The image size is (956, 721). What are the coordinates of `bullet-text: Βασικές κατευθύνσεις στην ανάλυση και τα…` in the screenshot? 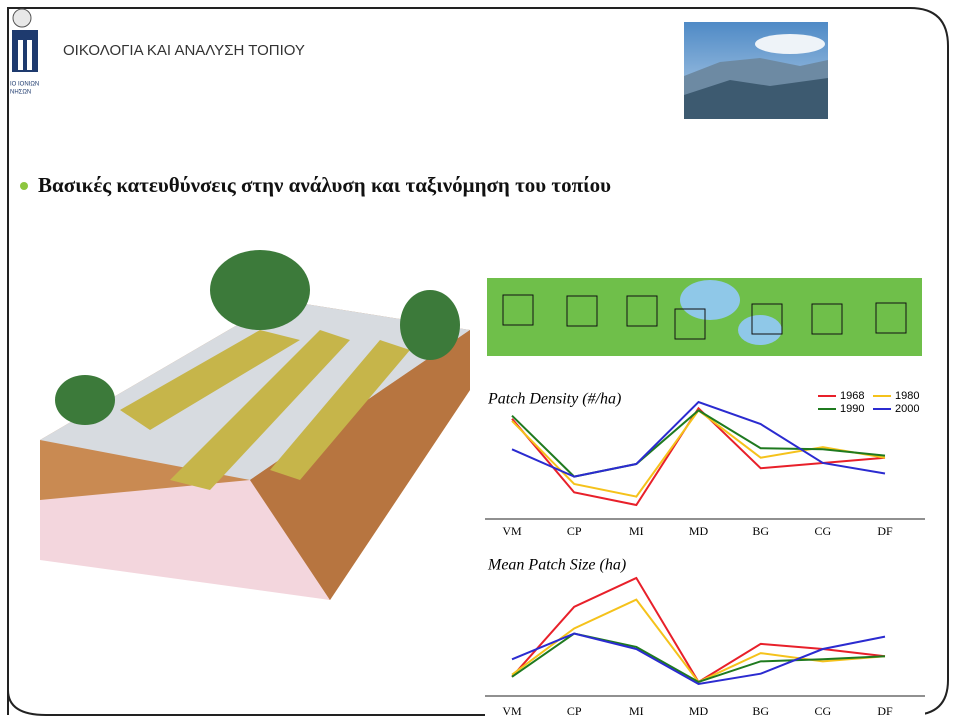 It's located at (324, 185).